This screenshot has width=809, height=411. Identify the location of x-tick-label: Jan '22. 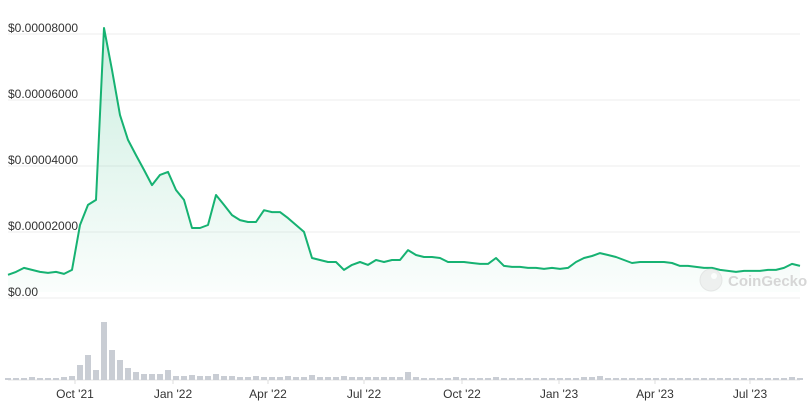
(173, 394).